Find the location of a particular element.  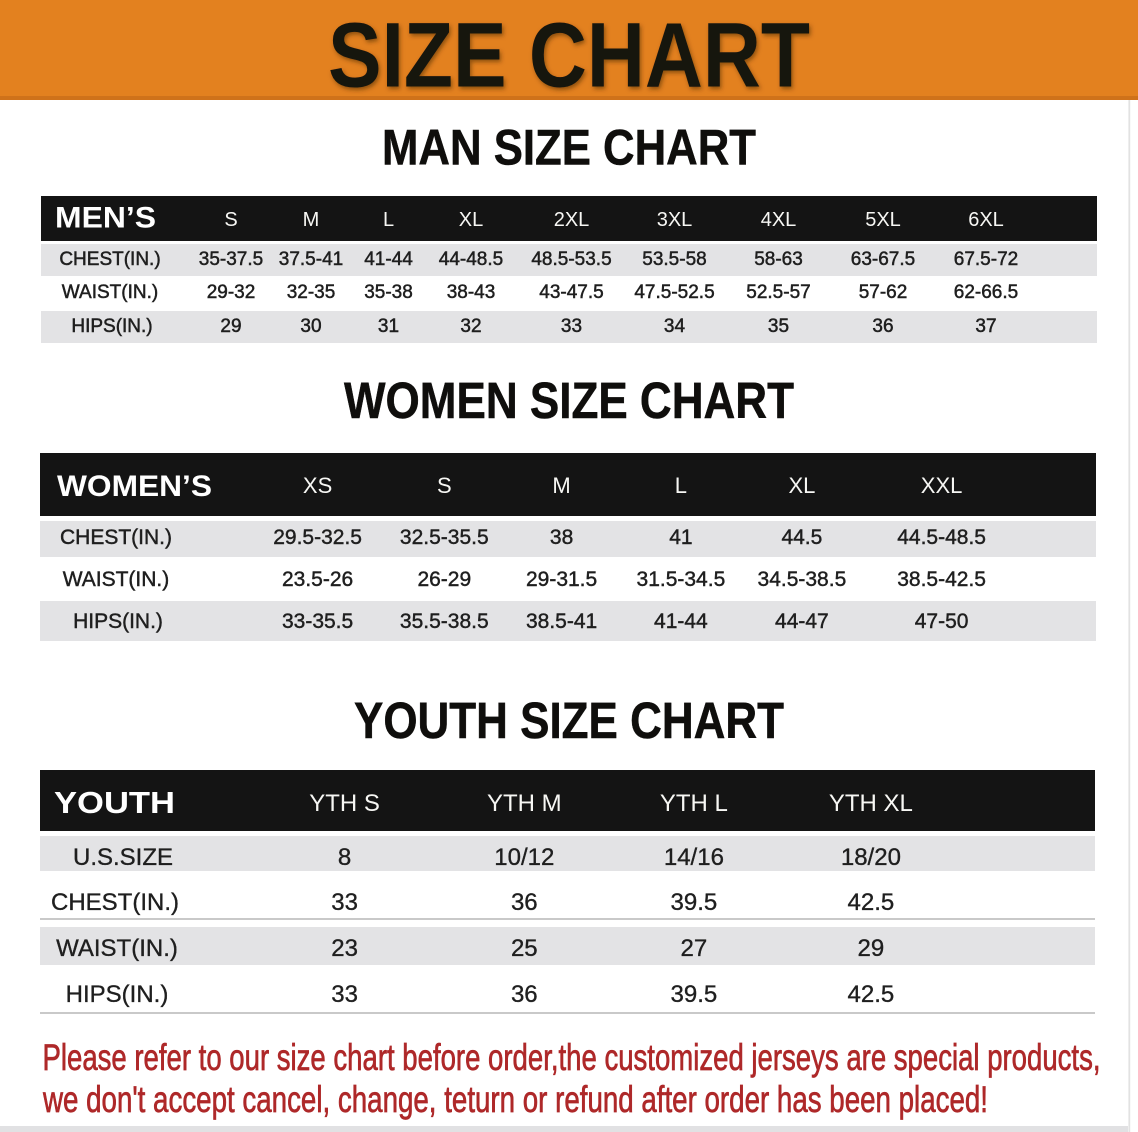

svg-text: 2XL is located at coordinates (572, 220).